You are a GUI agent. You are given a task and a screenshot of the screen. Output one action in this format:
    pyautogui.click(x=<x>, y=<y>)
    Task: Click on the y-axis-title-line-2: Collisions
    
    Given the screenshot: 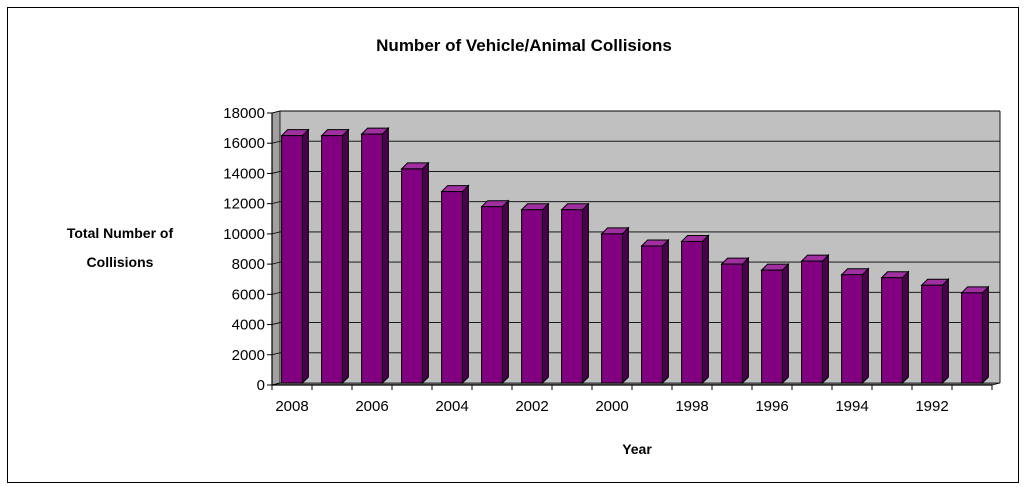 What is the action you would take?
    pyautogui.click(x=120, y=262)
    